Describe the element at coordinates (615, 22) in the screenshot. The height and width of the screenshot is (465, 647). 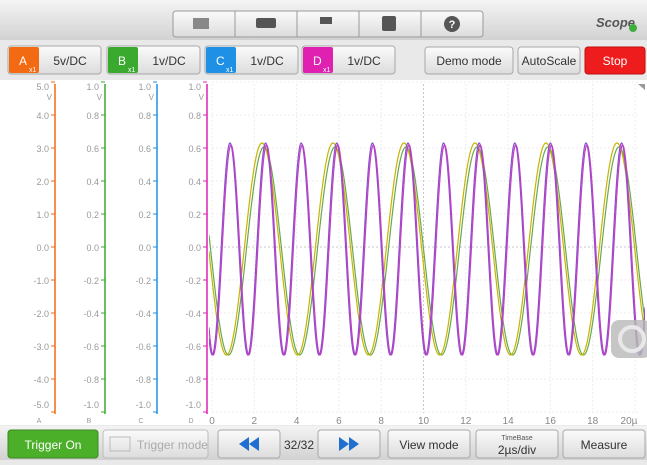
I see `app-title: Scope` at that location.